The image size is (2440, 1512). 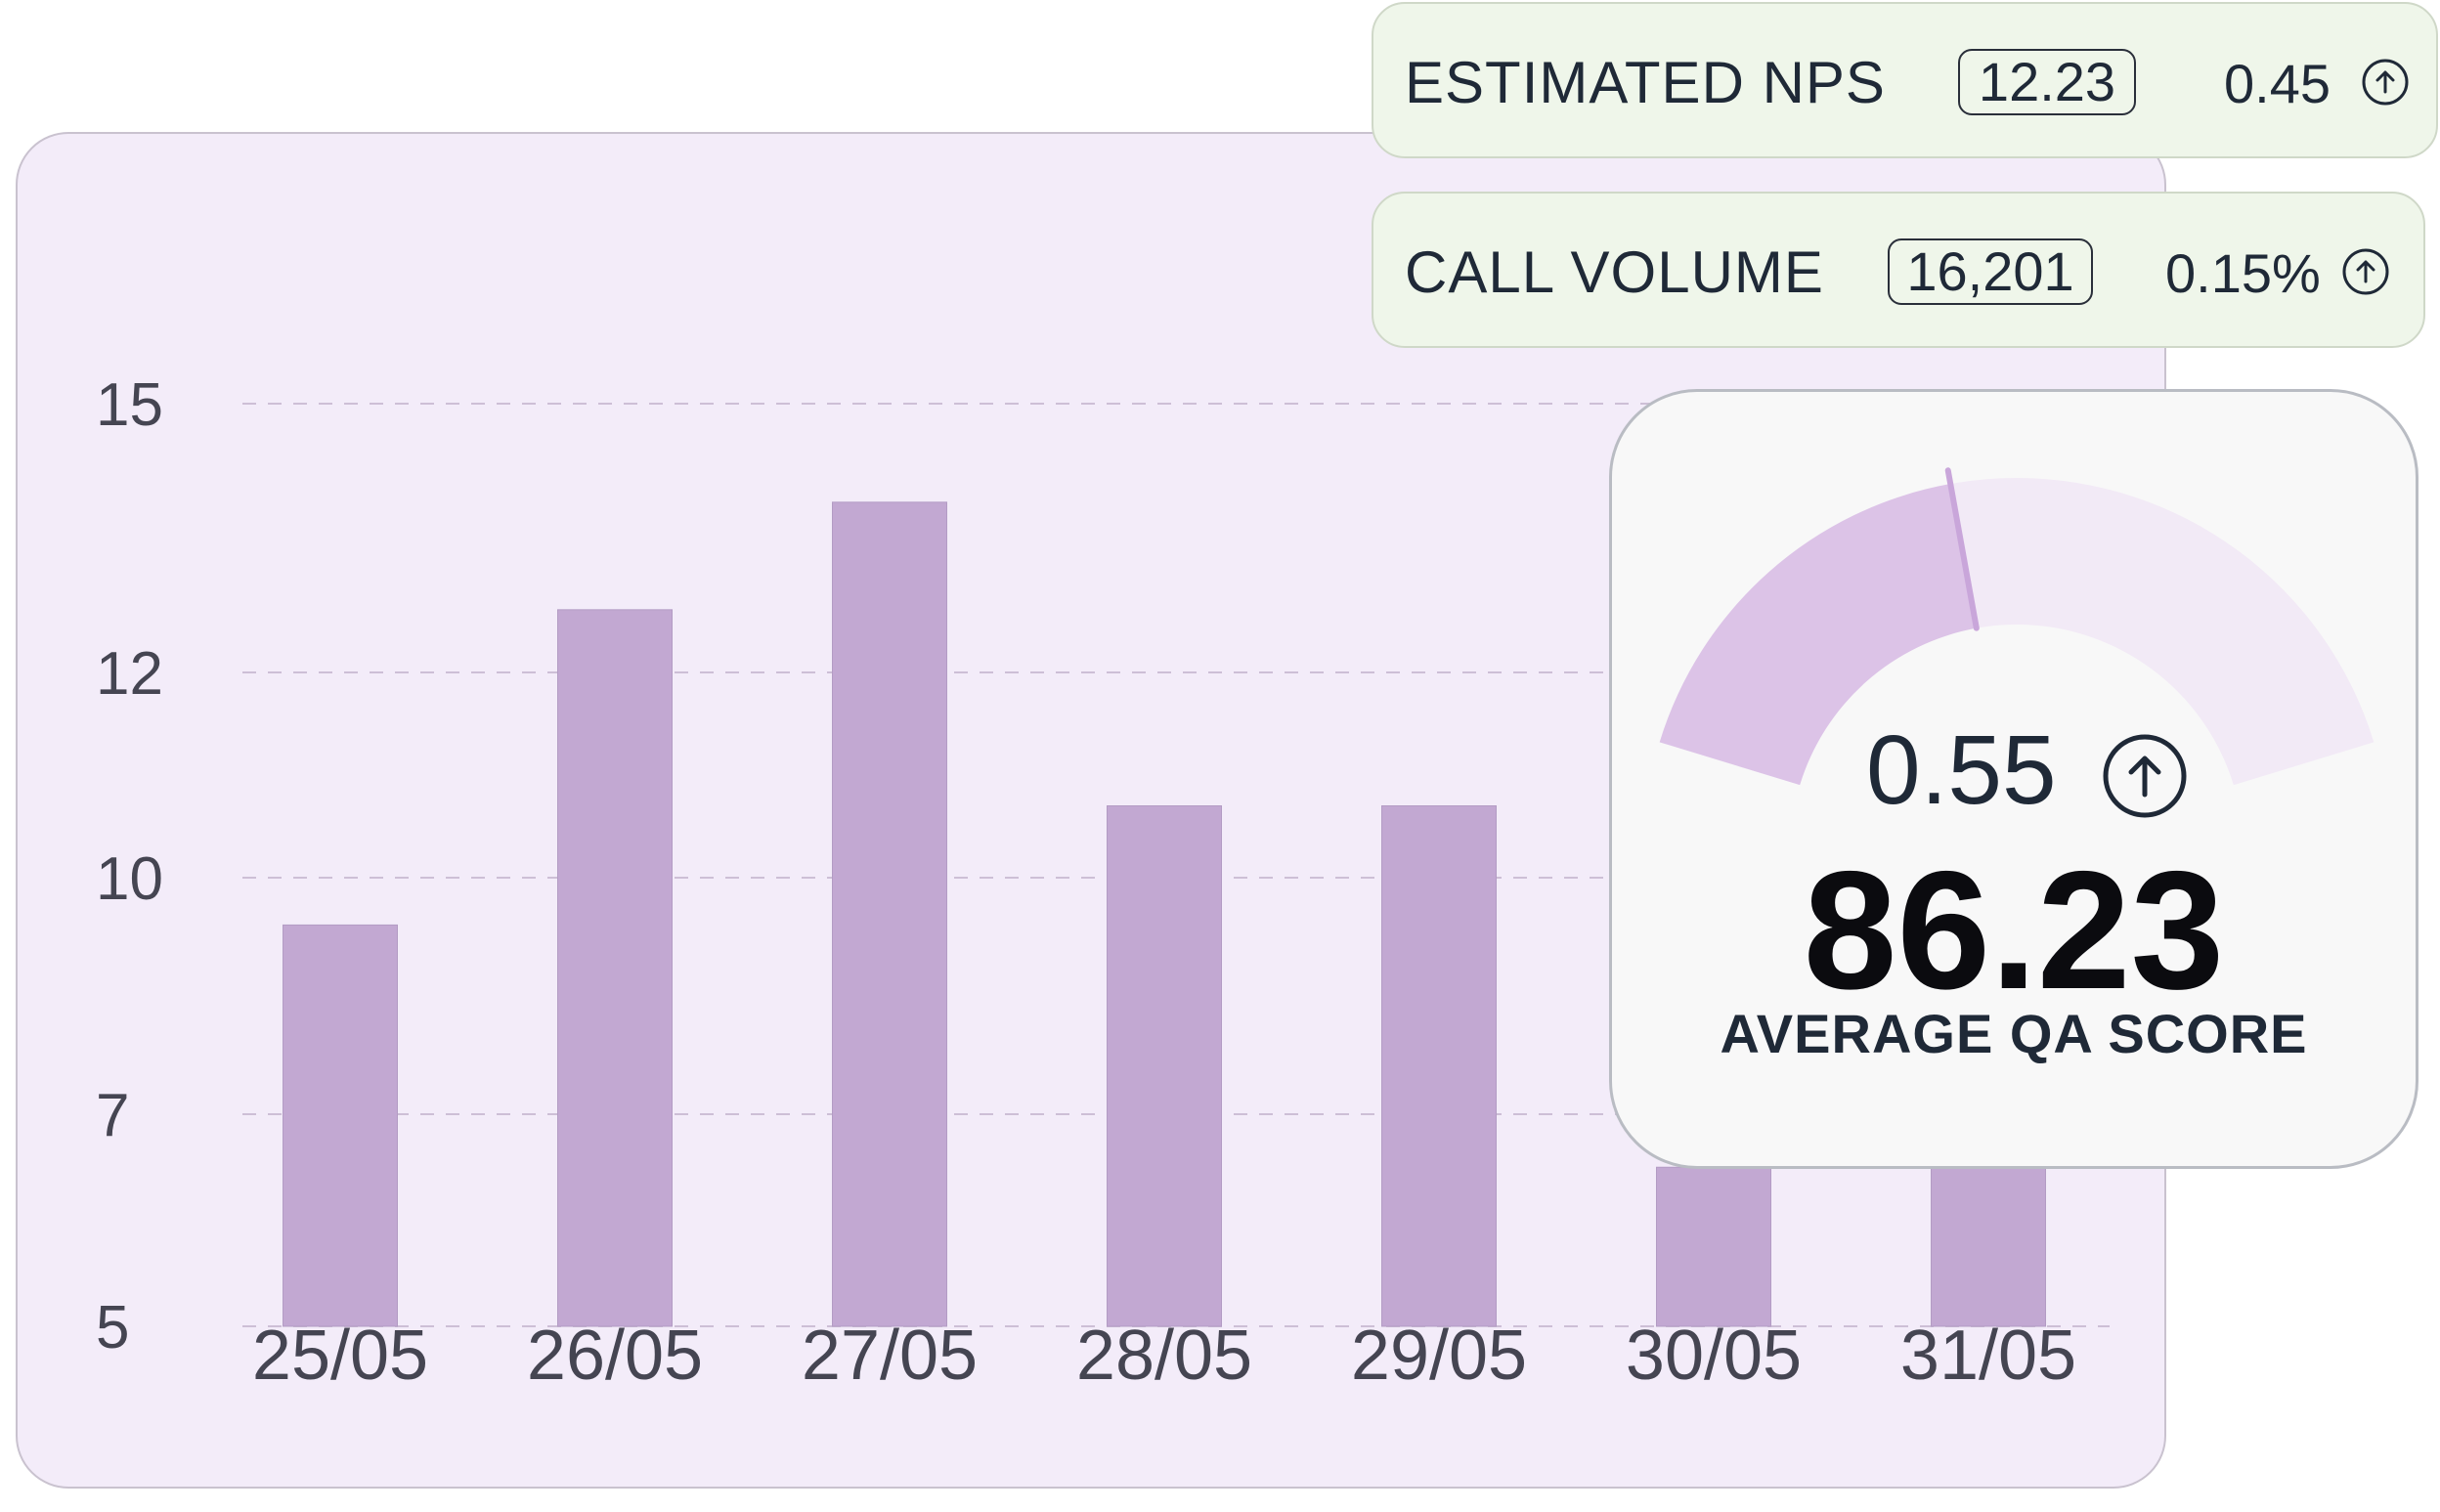 What do you see at coordinates (2243, 273) in the screenshot?
I see `metric-change: 0.15%` at bounding box center [2243, 273].